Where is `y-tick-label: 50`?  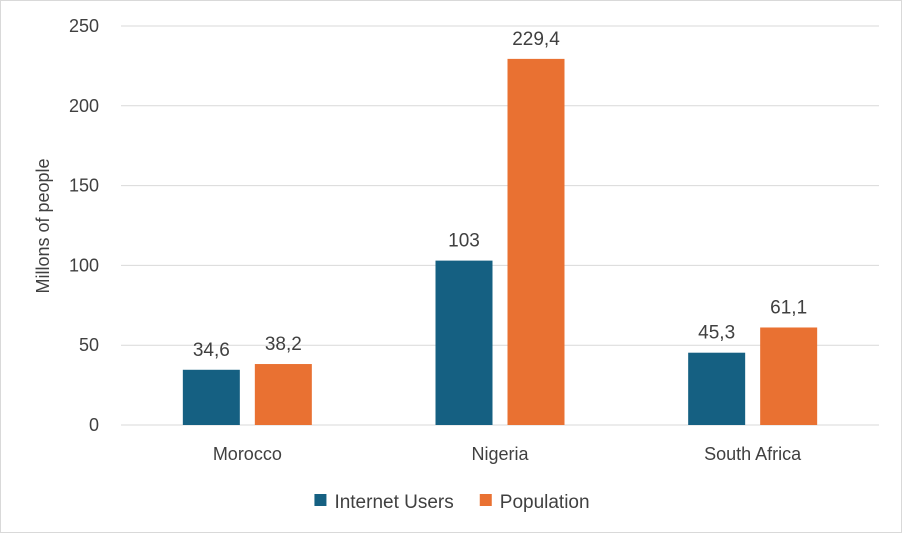
y-tick-label: 50 is located at coordinates (89, 345).